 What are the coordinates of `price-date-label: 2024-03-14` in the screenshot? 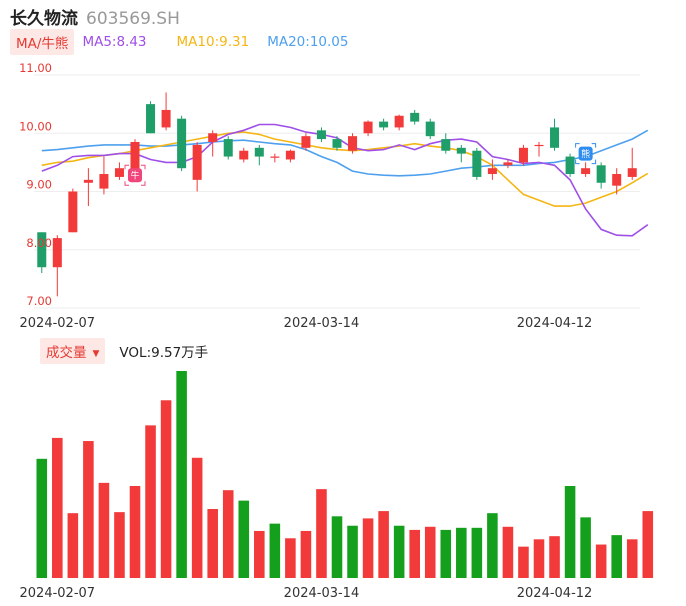 It's located at (322, 323).